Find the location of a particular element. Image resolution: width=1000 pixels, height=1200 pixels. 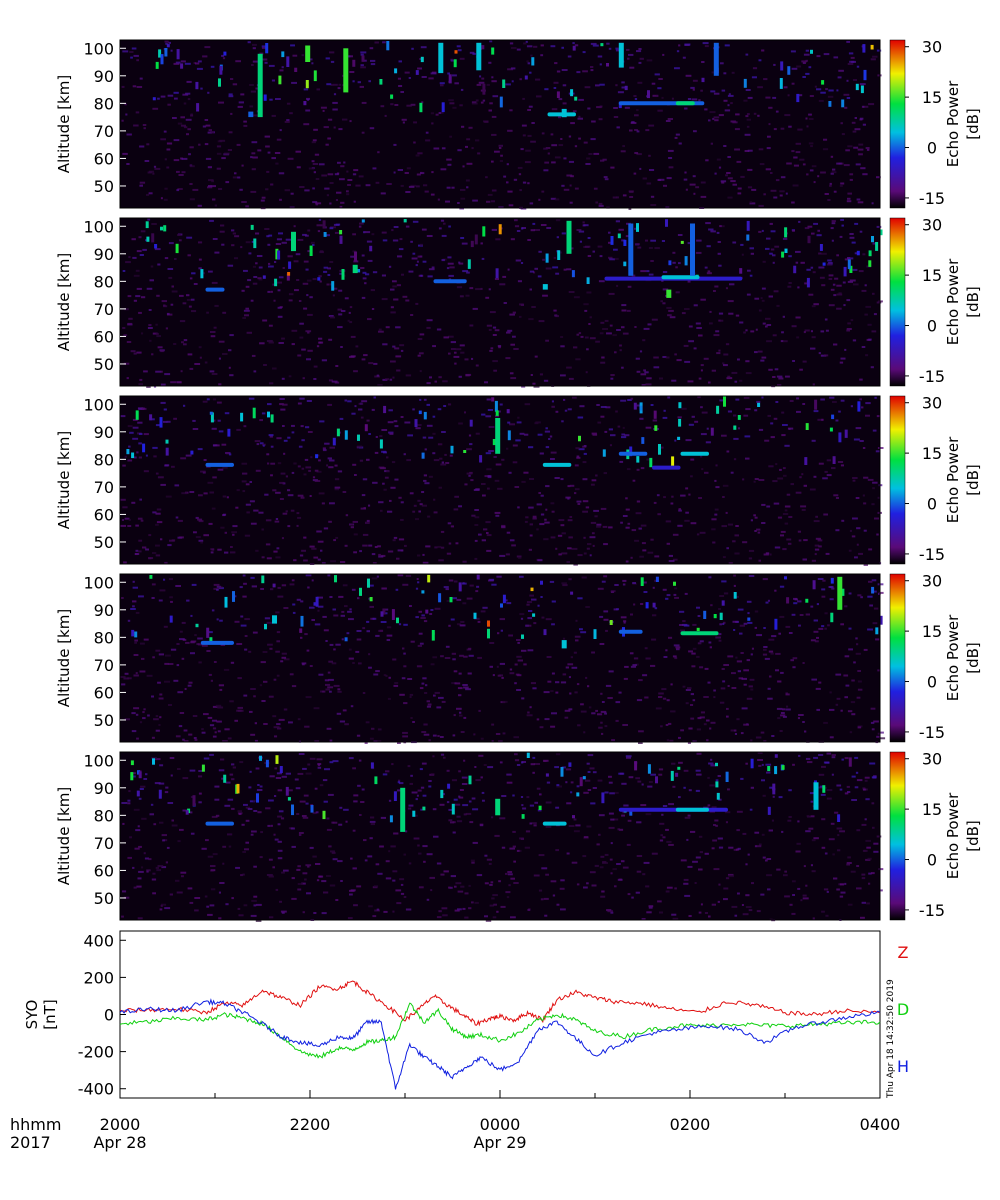

y-tick-label: 60 is located at coordinates (104, 336).